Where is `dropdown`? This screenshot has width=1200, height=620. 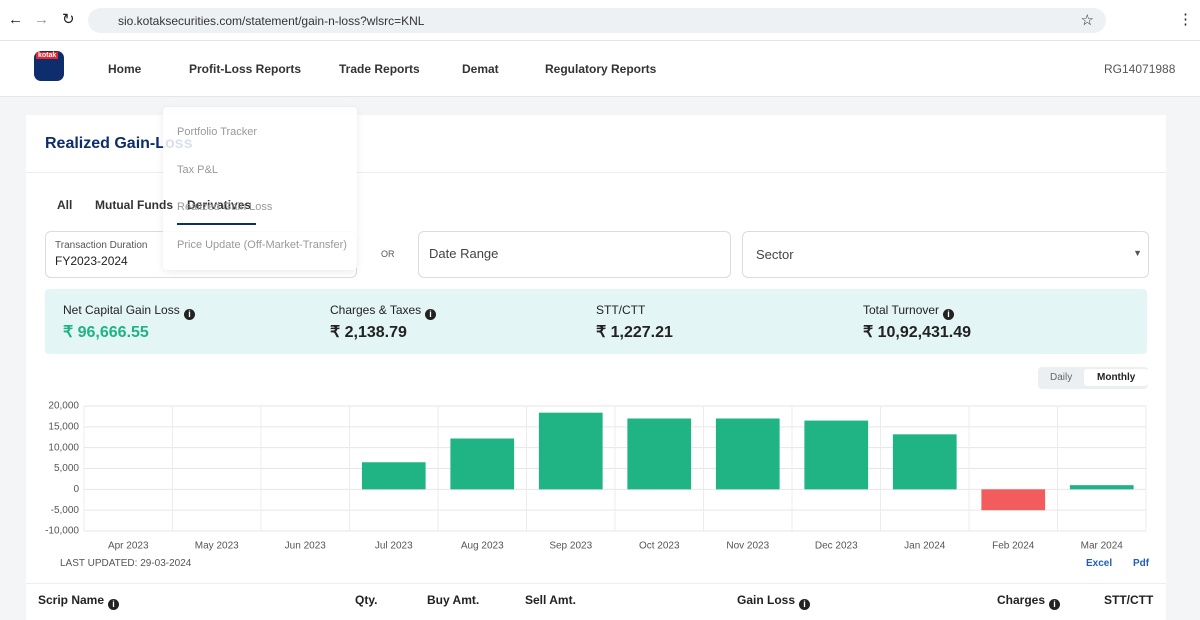
dropdown is located at coordinates (260, 188).